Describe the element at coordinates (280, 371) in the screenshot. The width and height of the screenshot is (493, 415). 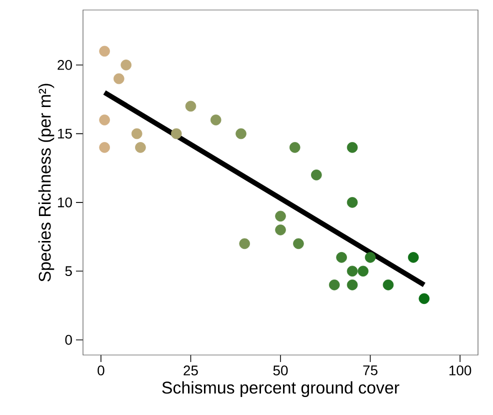
I see `x-tick-label: 50` at that location.